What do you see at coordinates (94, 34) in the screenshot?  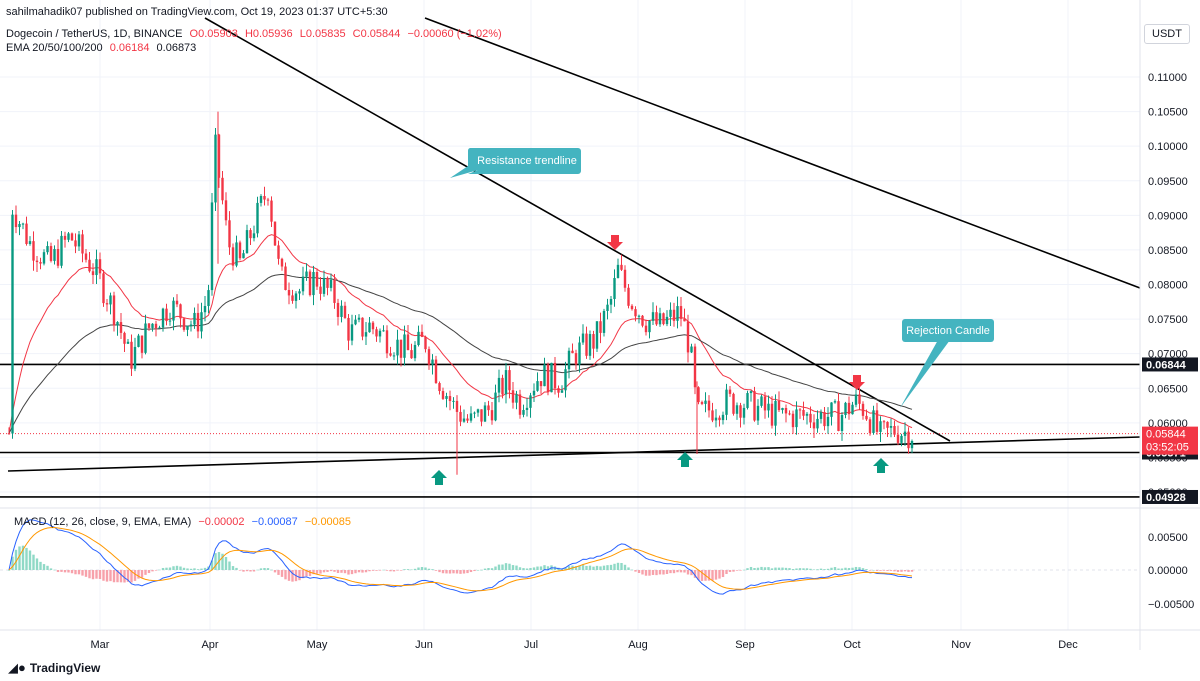 I see `symbol-name: Dogecoin / TetherUS, 1D, BINANCE` at bounding box center [94, 34].